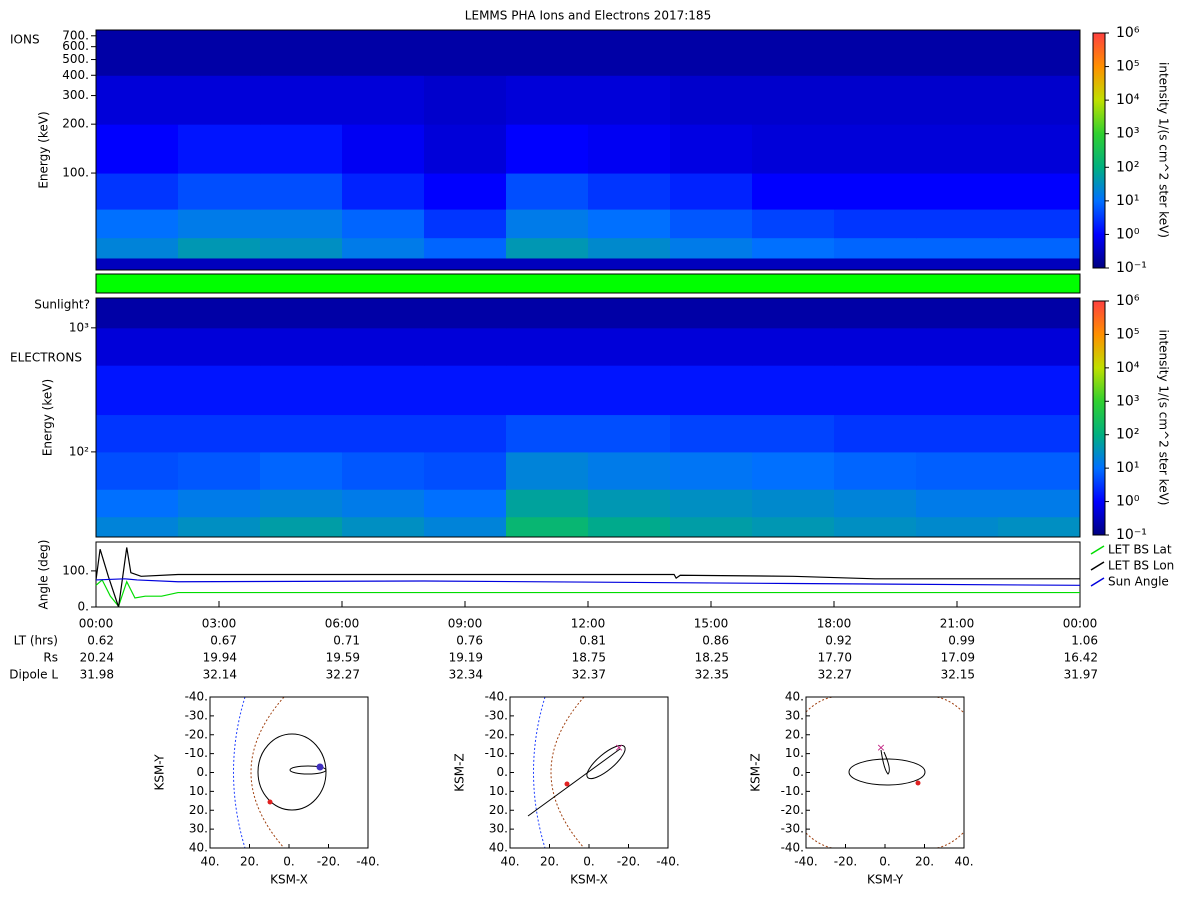 Image resolution: width=1200 pixels, height=900 pixels. I want to click on colorbar-tick-label: 10³, so click(1127, 134).